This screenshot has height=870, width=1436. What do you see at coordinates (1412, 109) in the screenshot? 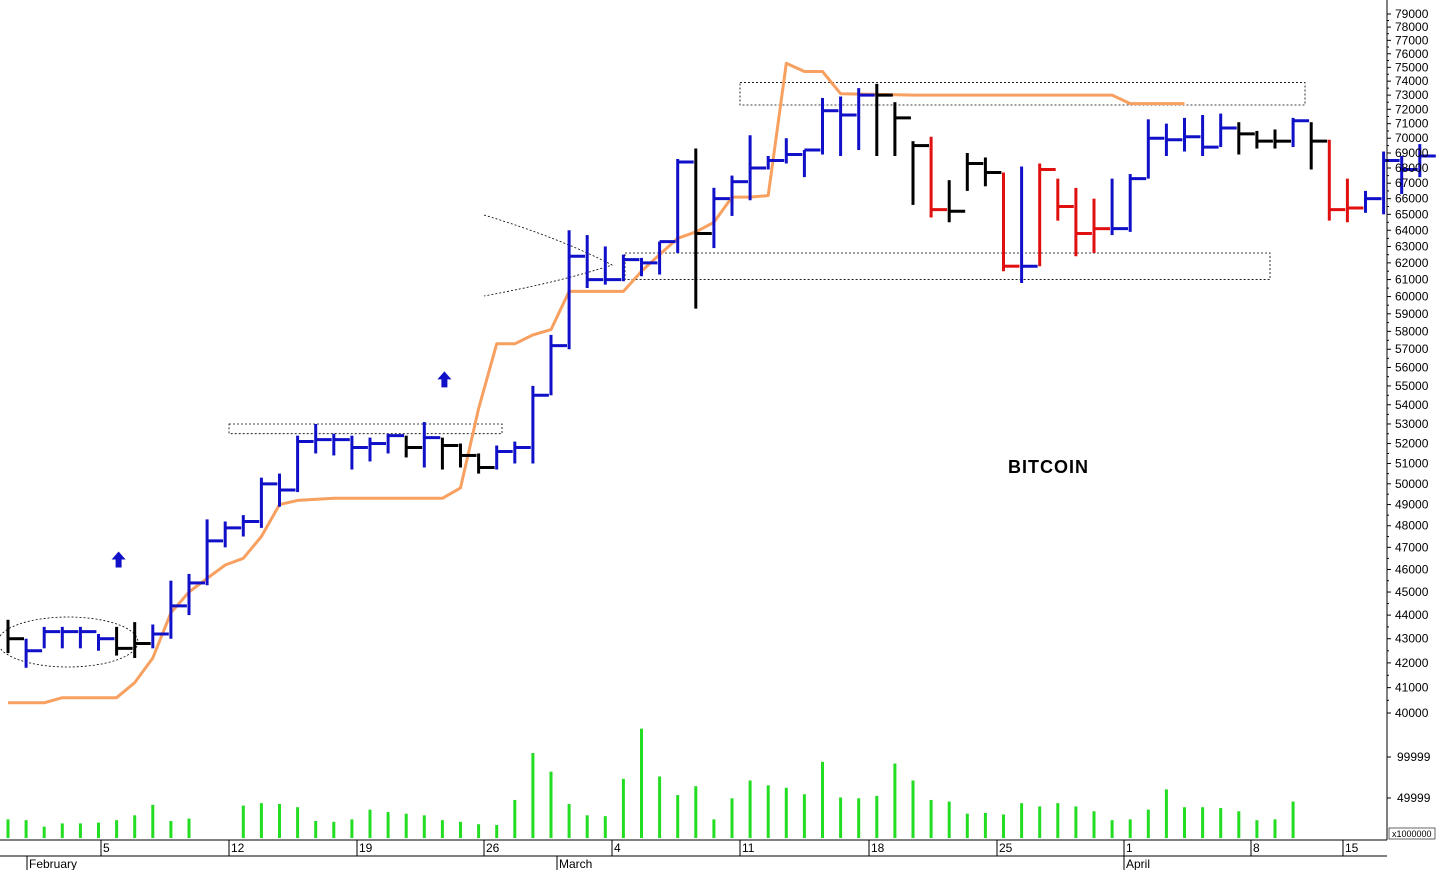
I see `price-tick-label: 72000` at bounding box center [1412, 109].